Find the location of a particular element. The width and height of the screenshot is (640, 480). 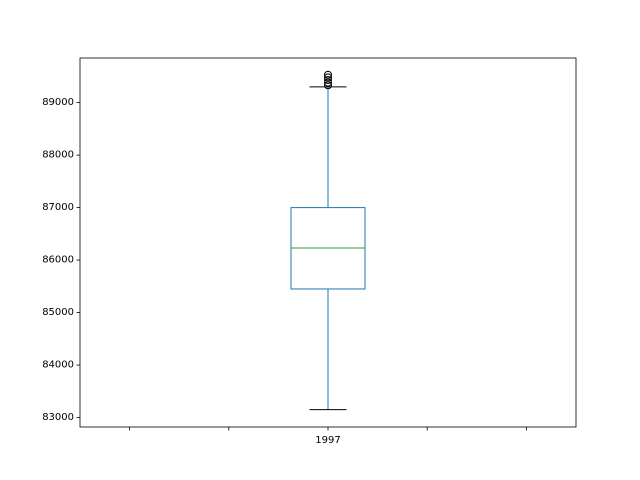

y-tick-label-5: 88000 is located at coordinates (58, 155).